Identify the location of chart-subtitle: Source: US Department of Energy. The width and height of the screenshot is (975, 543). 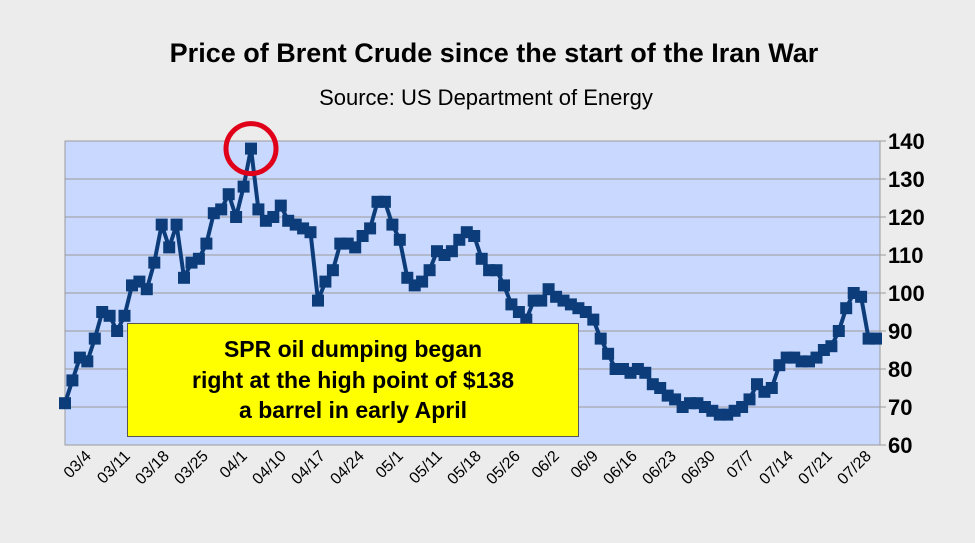
(486, 97).